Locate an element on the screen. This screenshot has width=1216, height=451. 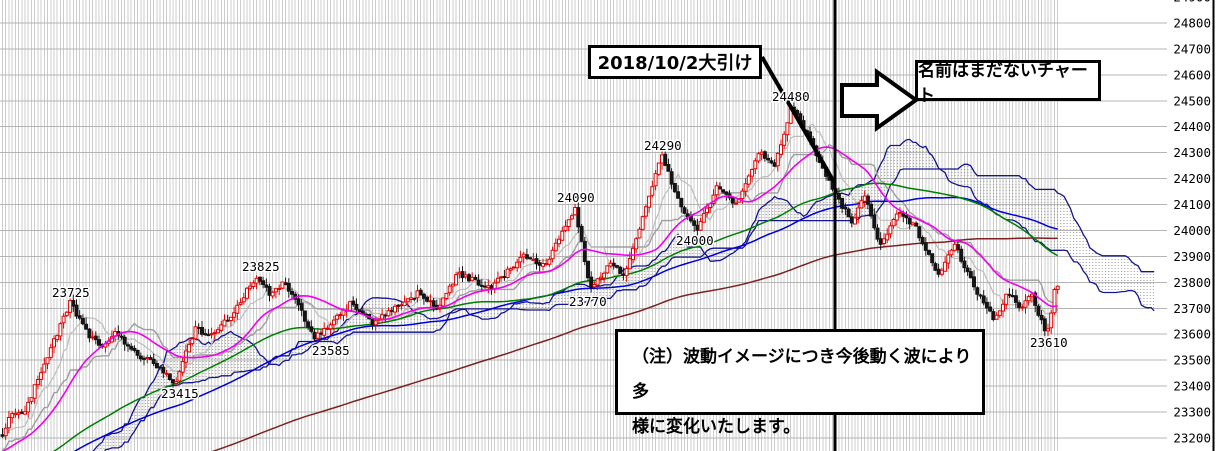
y-axis-label: 23400 is located at coordinates (1192, 386).